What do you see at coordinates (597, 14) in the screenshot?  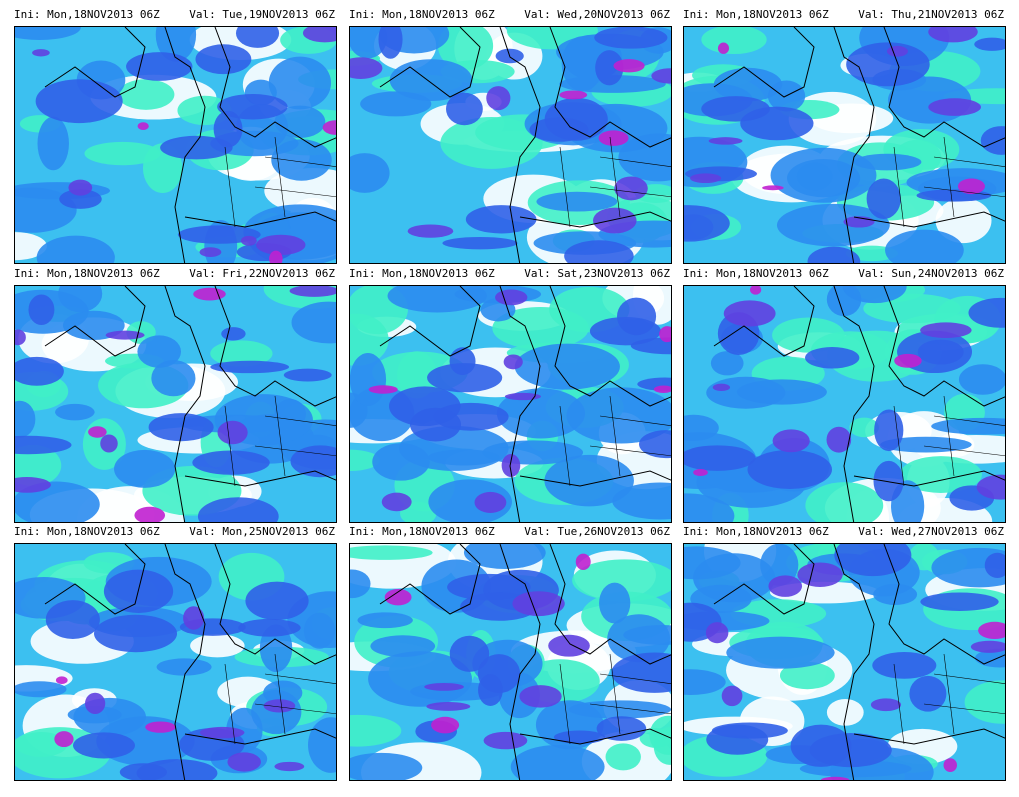 I see `valid-time: Val: Wed,20NOV2013 06Z` at bounding box center [597, 14].